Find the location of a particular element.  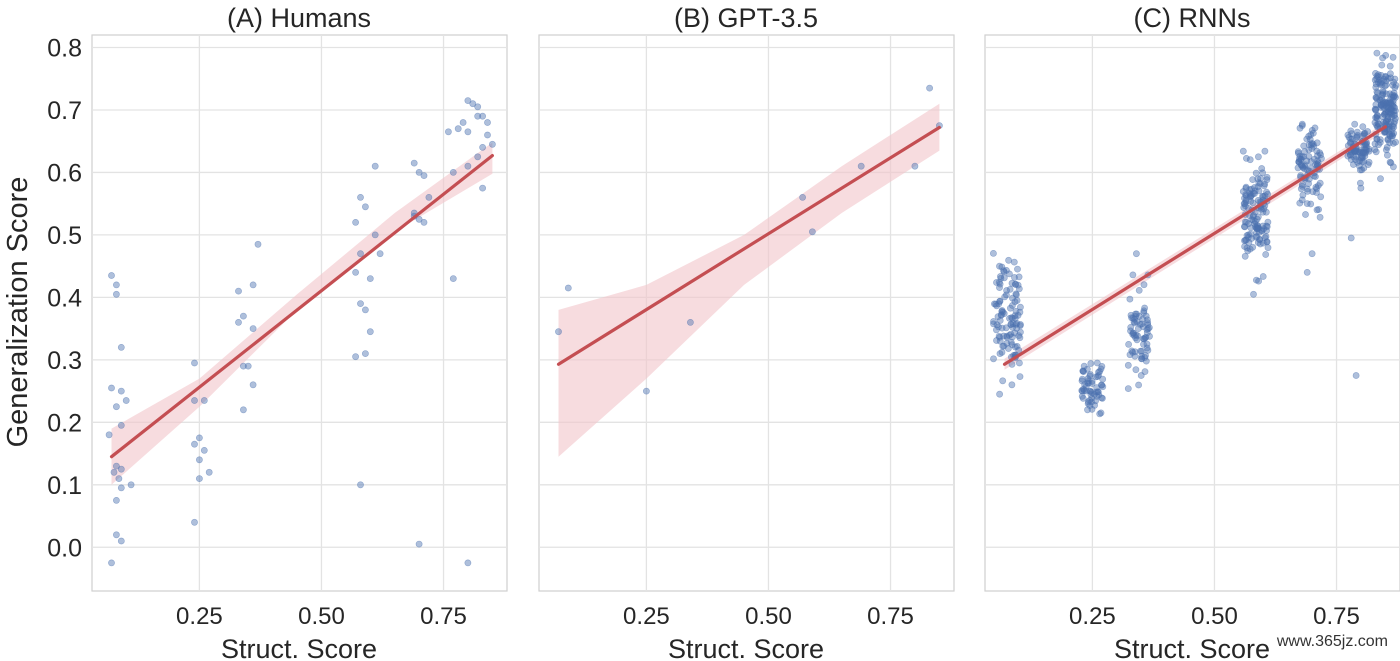

panel-humans-ci-band-layer is located at coordinates (302, 313).